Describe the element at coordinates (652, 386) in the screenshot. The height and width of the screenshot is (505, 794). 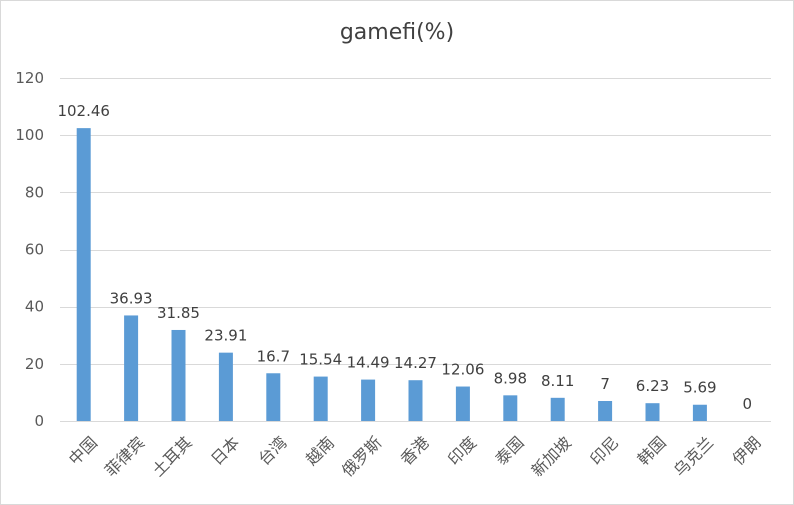
I see `data-label: 6.23` at that location.